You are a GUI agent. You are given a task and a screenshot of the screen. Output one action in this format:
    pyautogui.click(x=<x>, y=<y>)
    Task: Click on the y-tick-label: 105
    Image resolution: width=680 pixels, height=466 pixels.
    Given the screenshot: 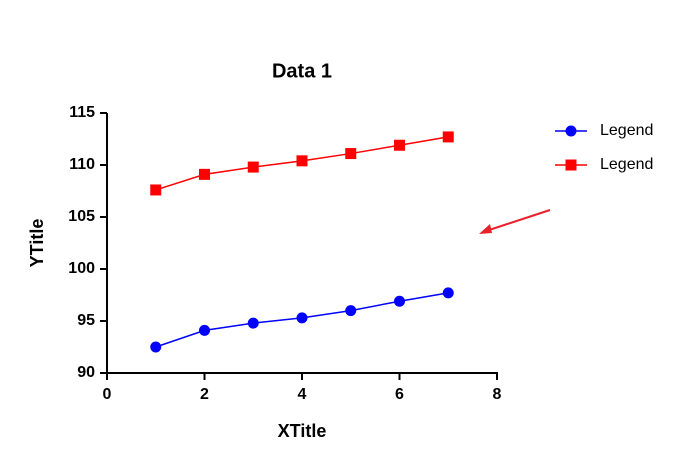 What is the action you would take?
    pyautogui.click(x=81, y=216)
    